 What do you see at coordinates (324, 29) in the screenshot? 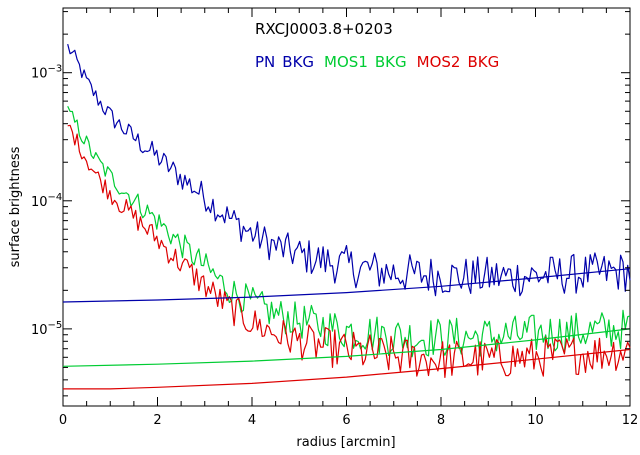
I see `chart-title: RXCJ0003.8+0203` at bounding box center [324, 29].